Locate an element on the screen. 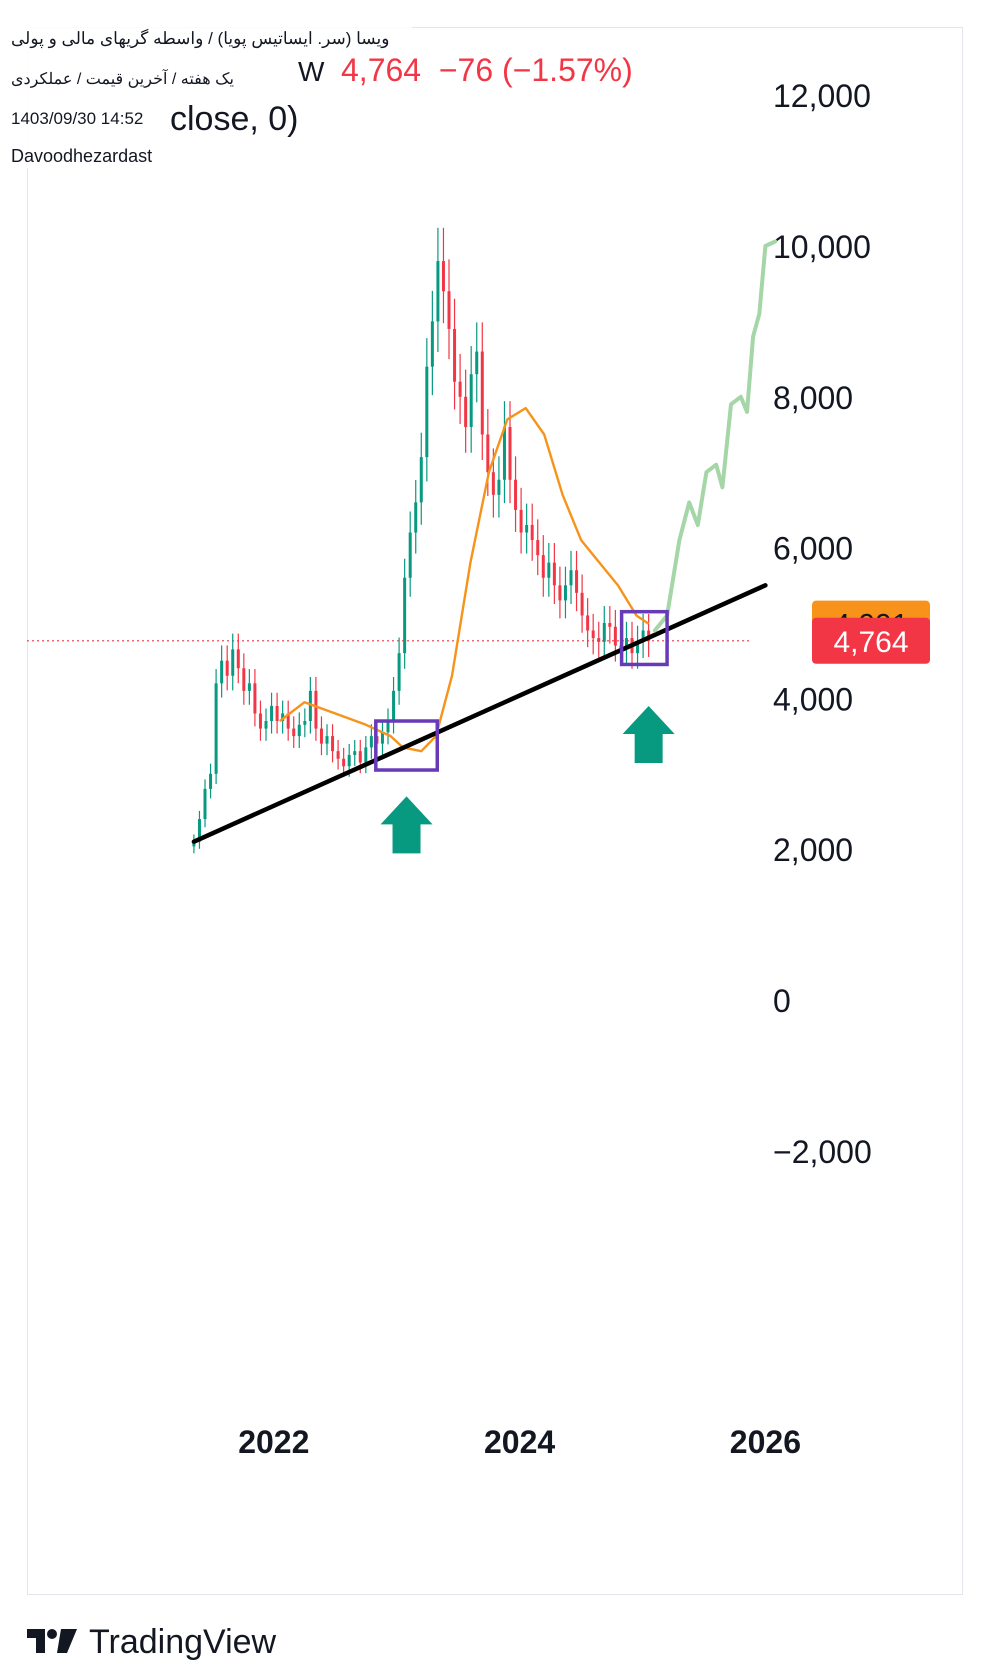 This screenshot has height=1678, width=982. snapshot-datetime: 1403/09/30 14:52 is located at coordinates (77, 118).